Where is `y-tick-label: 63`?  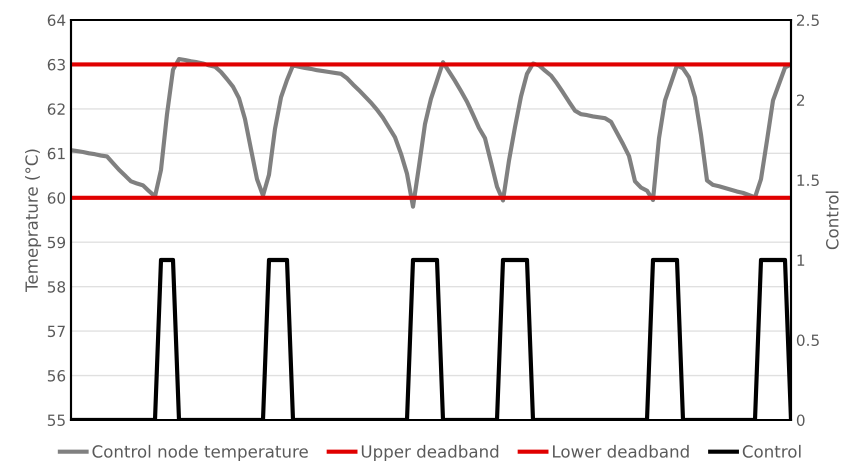
y-tick-label: 63 is located at coordinates (56, 64).